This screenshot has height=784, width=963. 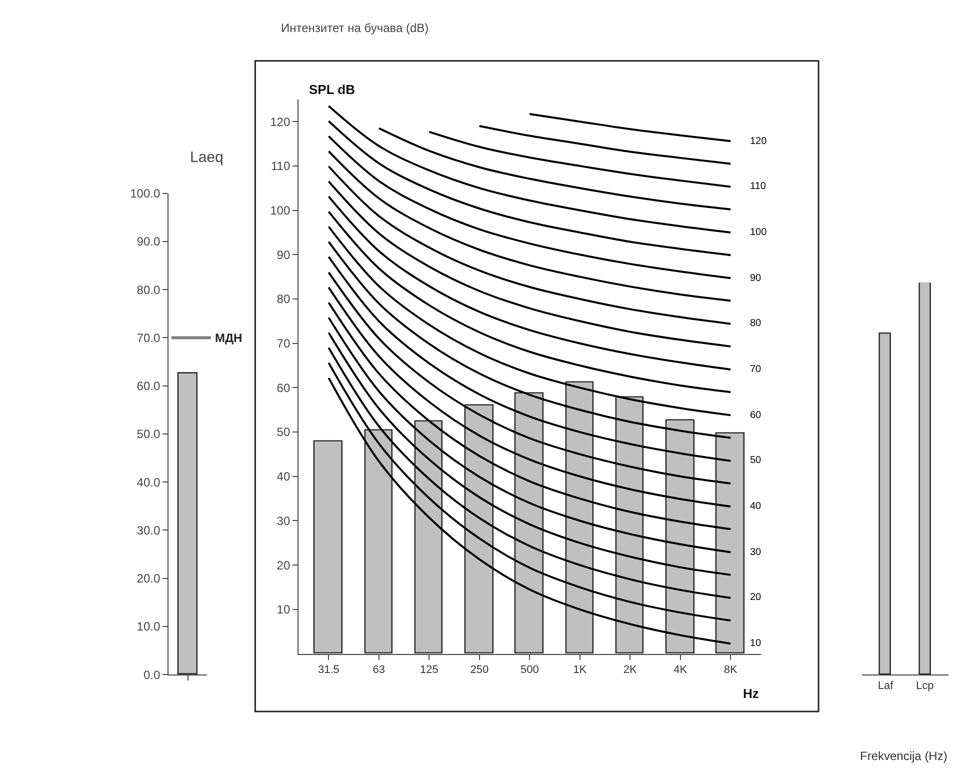 I want to click on ref-line-label: МДН, so click(x=228, y=338).